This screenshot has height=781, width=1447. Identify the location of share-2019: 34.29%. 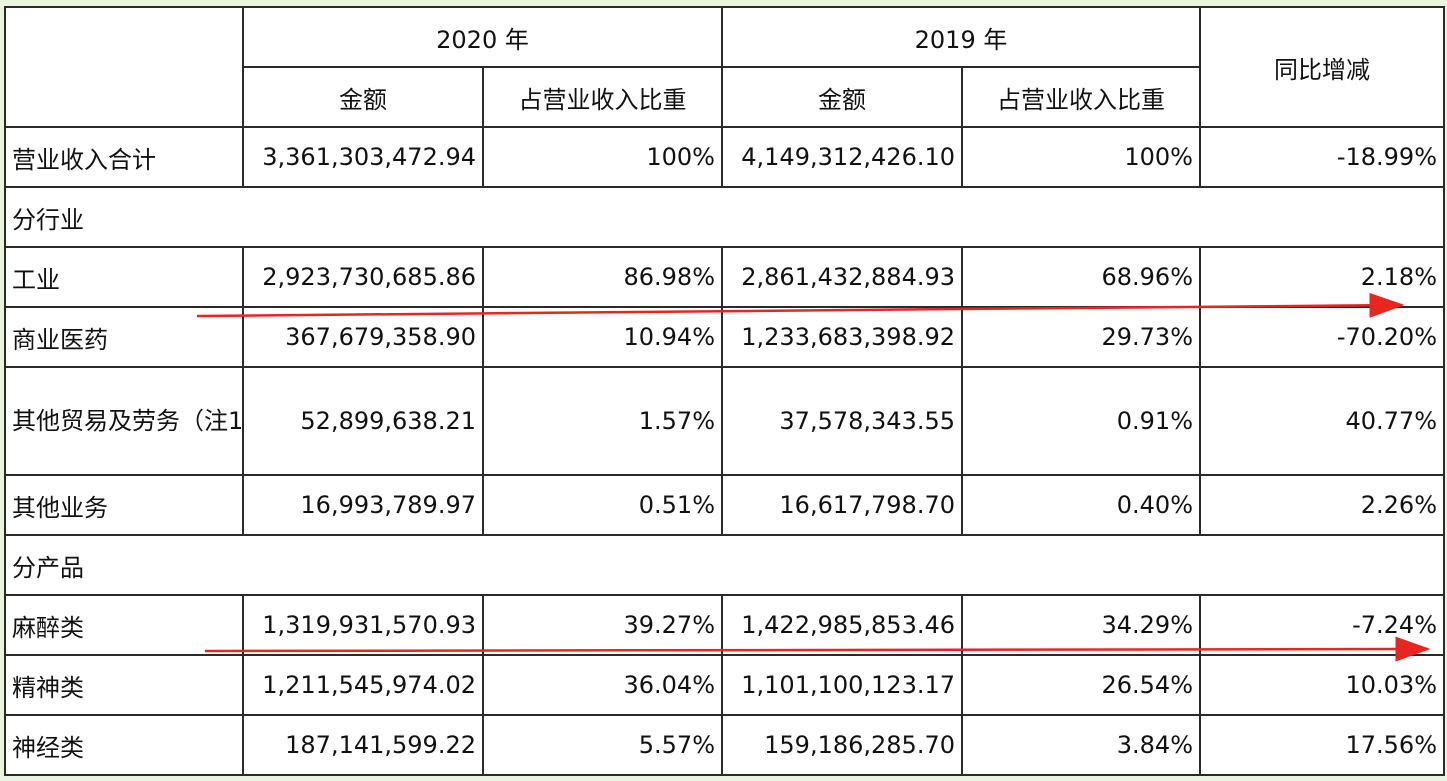
(1081, 625).